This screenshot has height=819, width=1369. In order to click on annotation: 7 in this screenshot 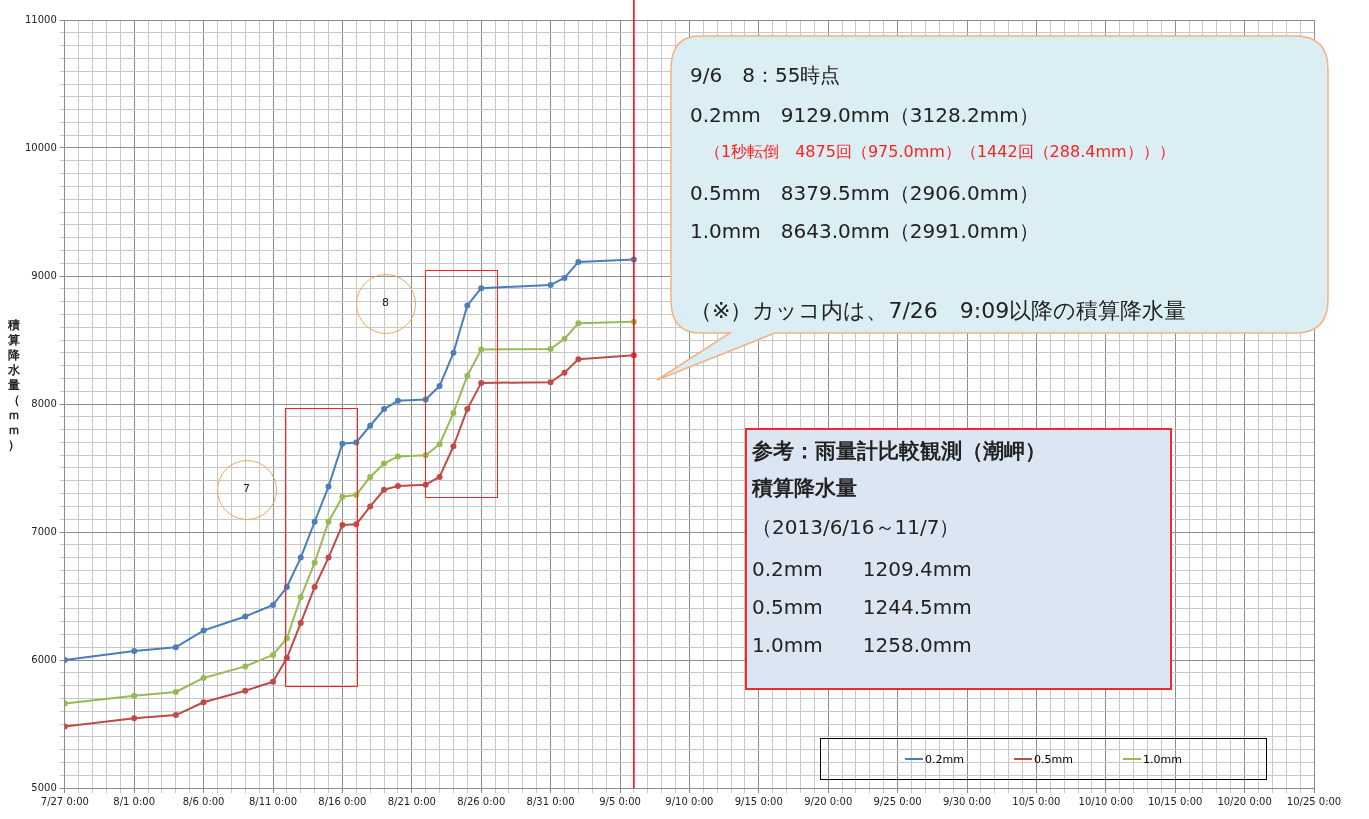, I will do `click(246, 488)`.